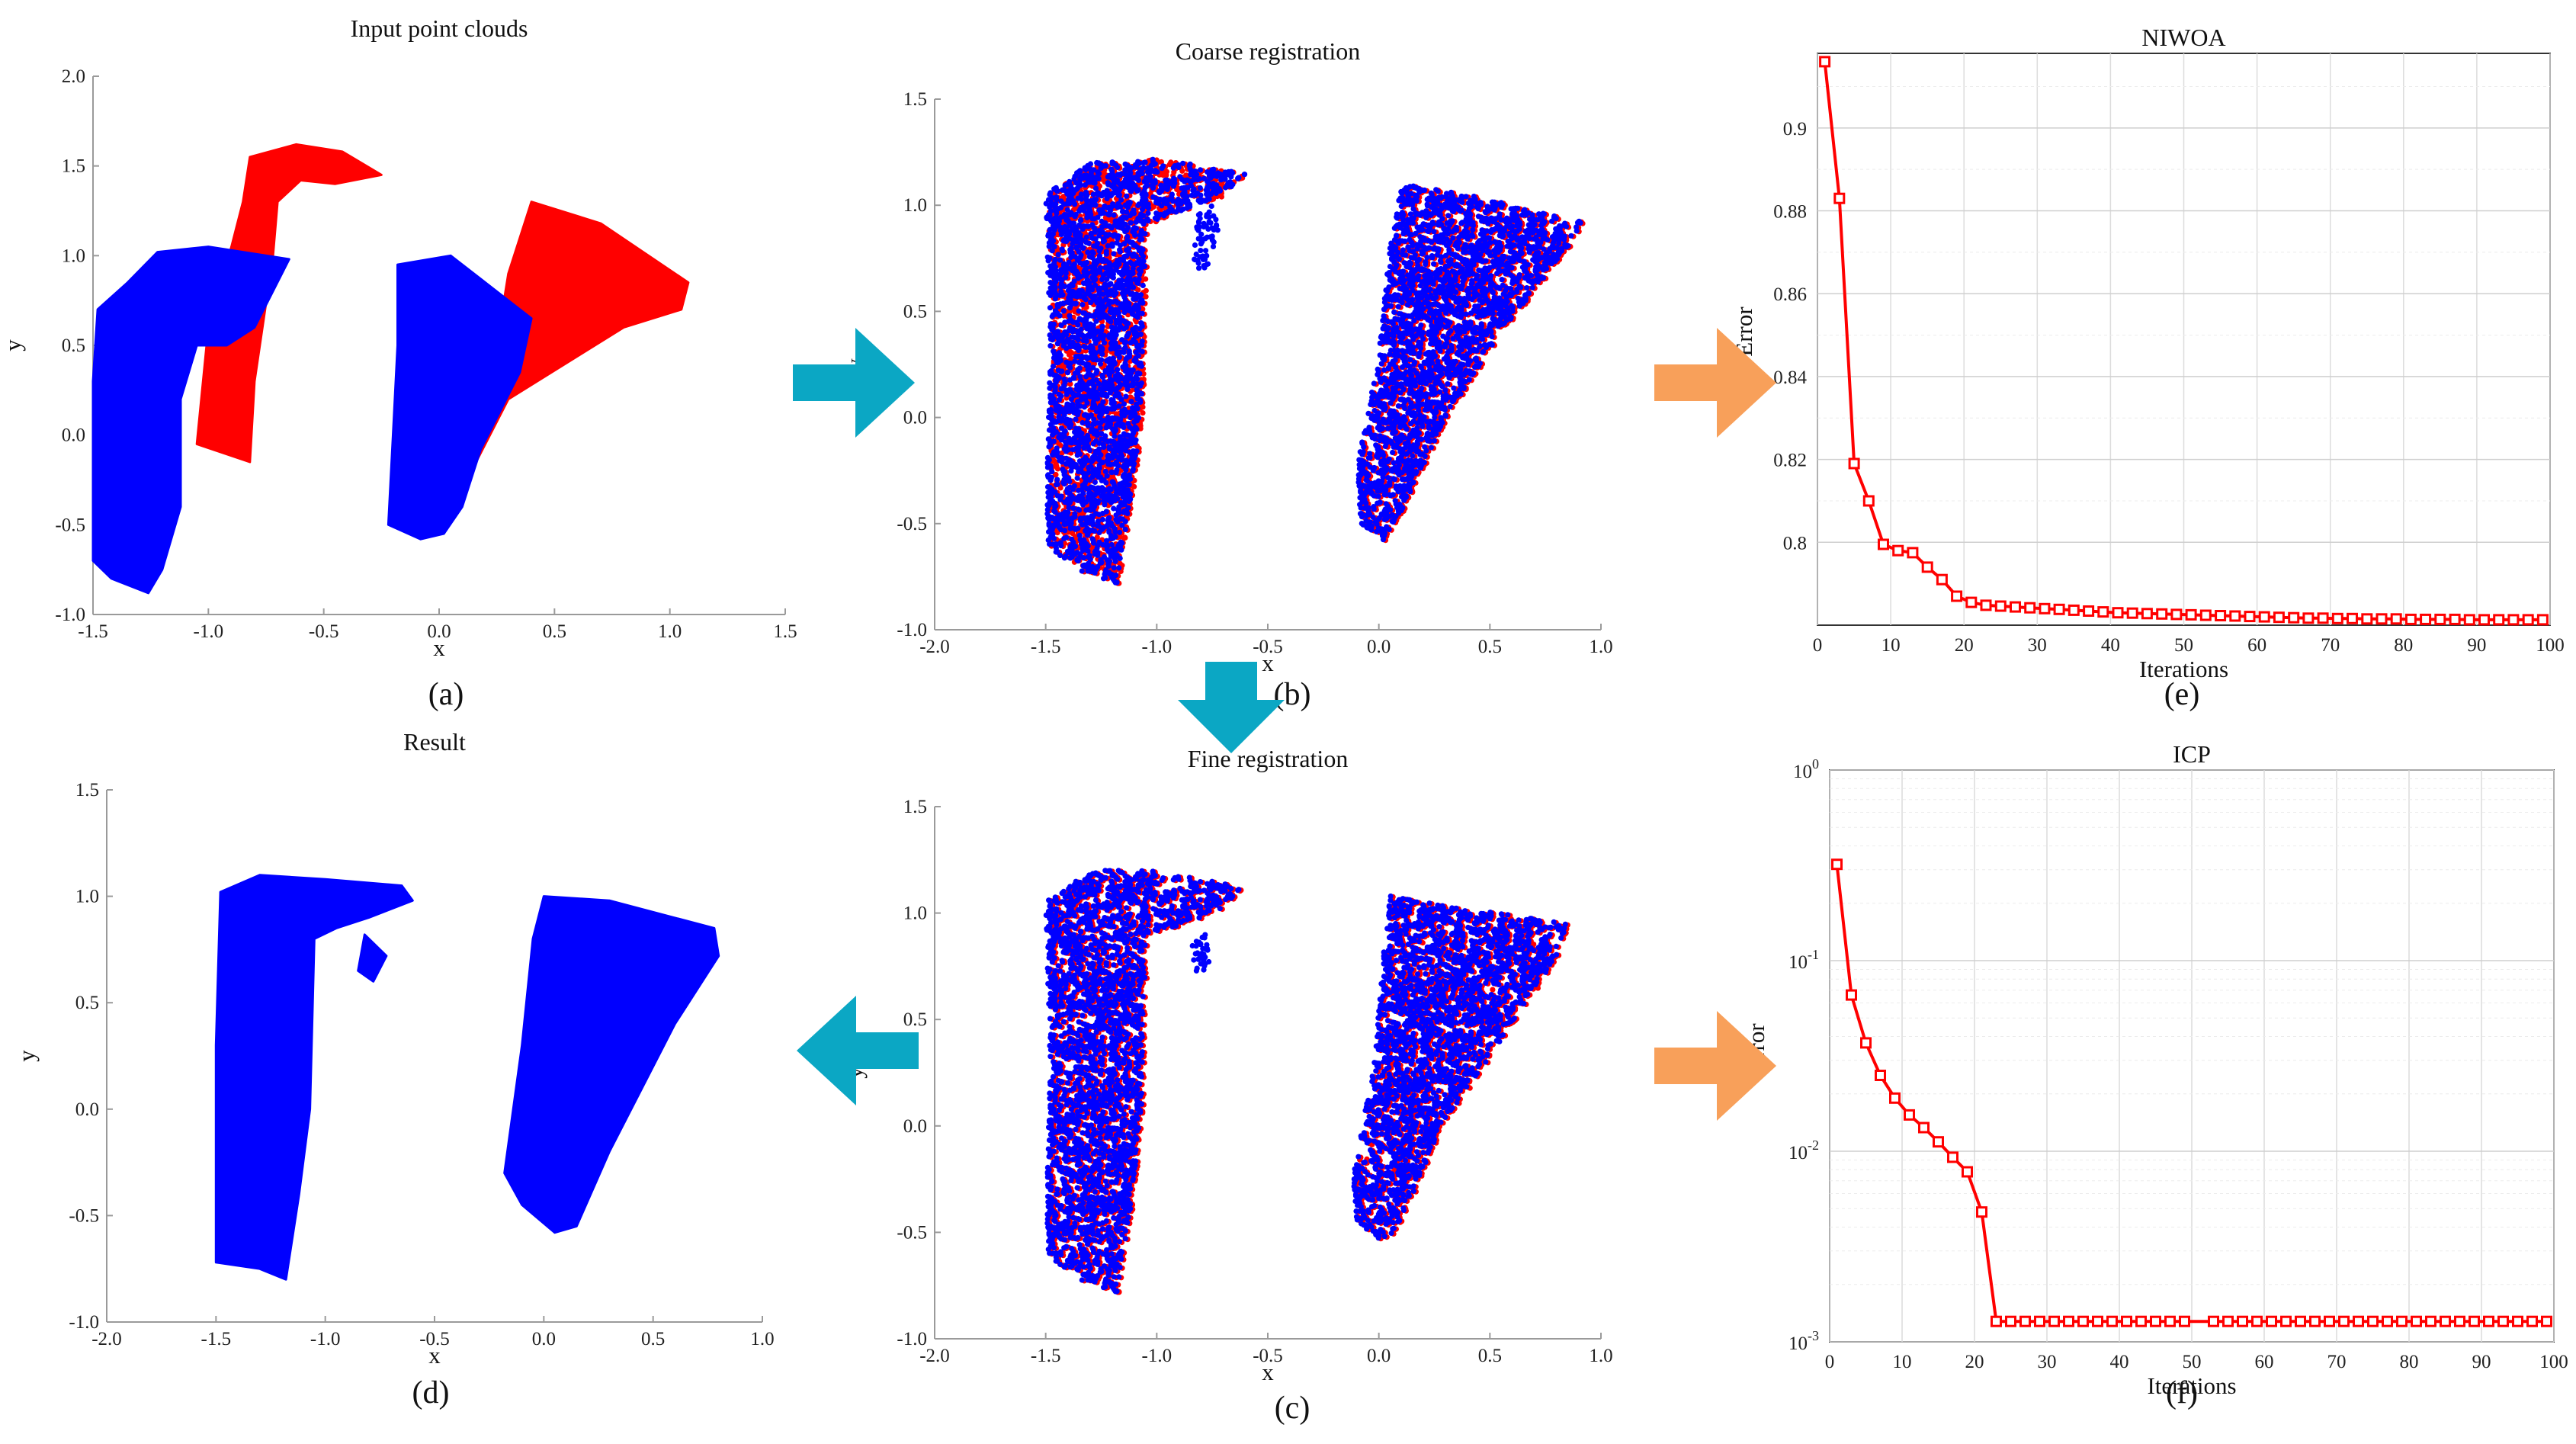  I want to click on x-tick-label: 0.0, so click(1379, 647).